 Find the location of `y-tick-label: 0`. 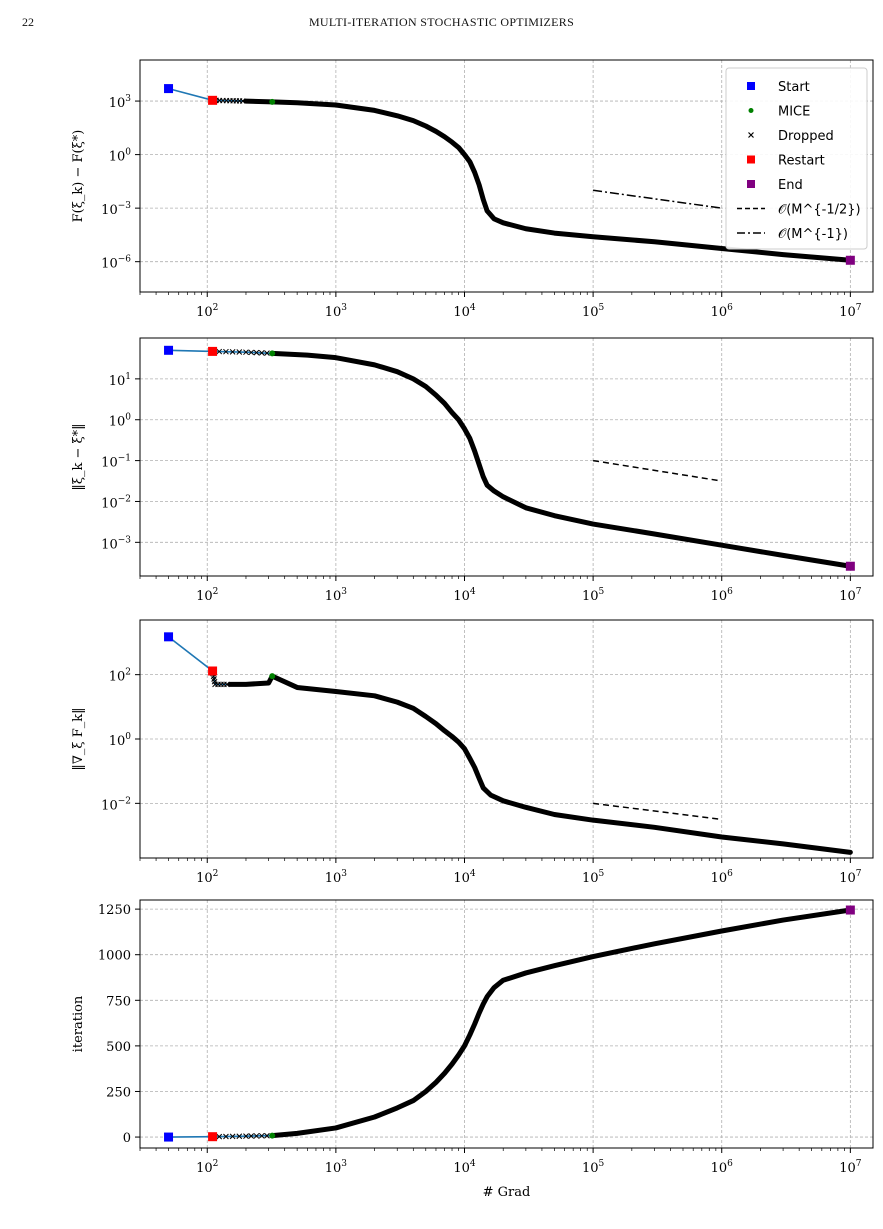

y-tick-label: 0 is located at coordinates (127, 1138).